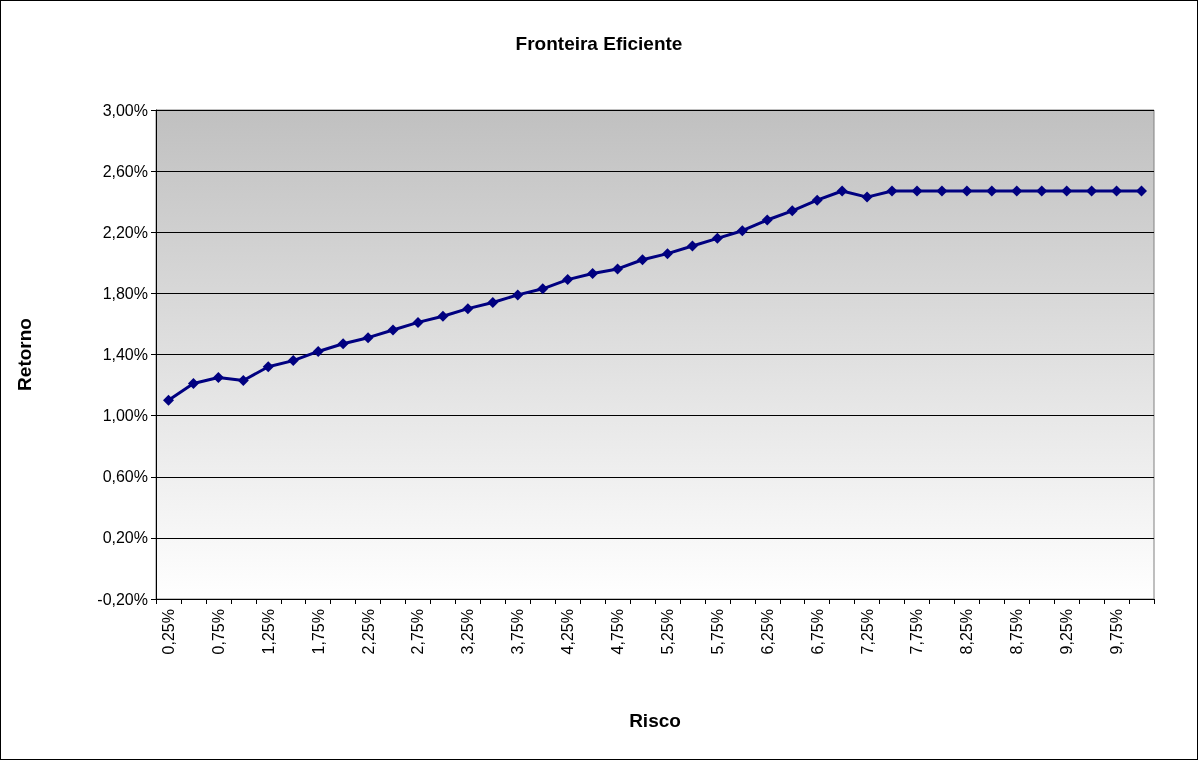 This screenshot has width=1198, height=760. I want to click on y-tick-label: 3,00%, so click(125, 110).